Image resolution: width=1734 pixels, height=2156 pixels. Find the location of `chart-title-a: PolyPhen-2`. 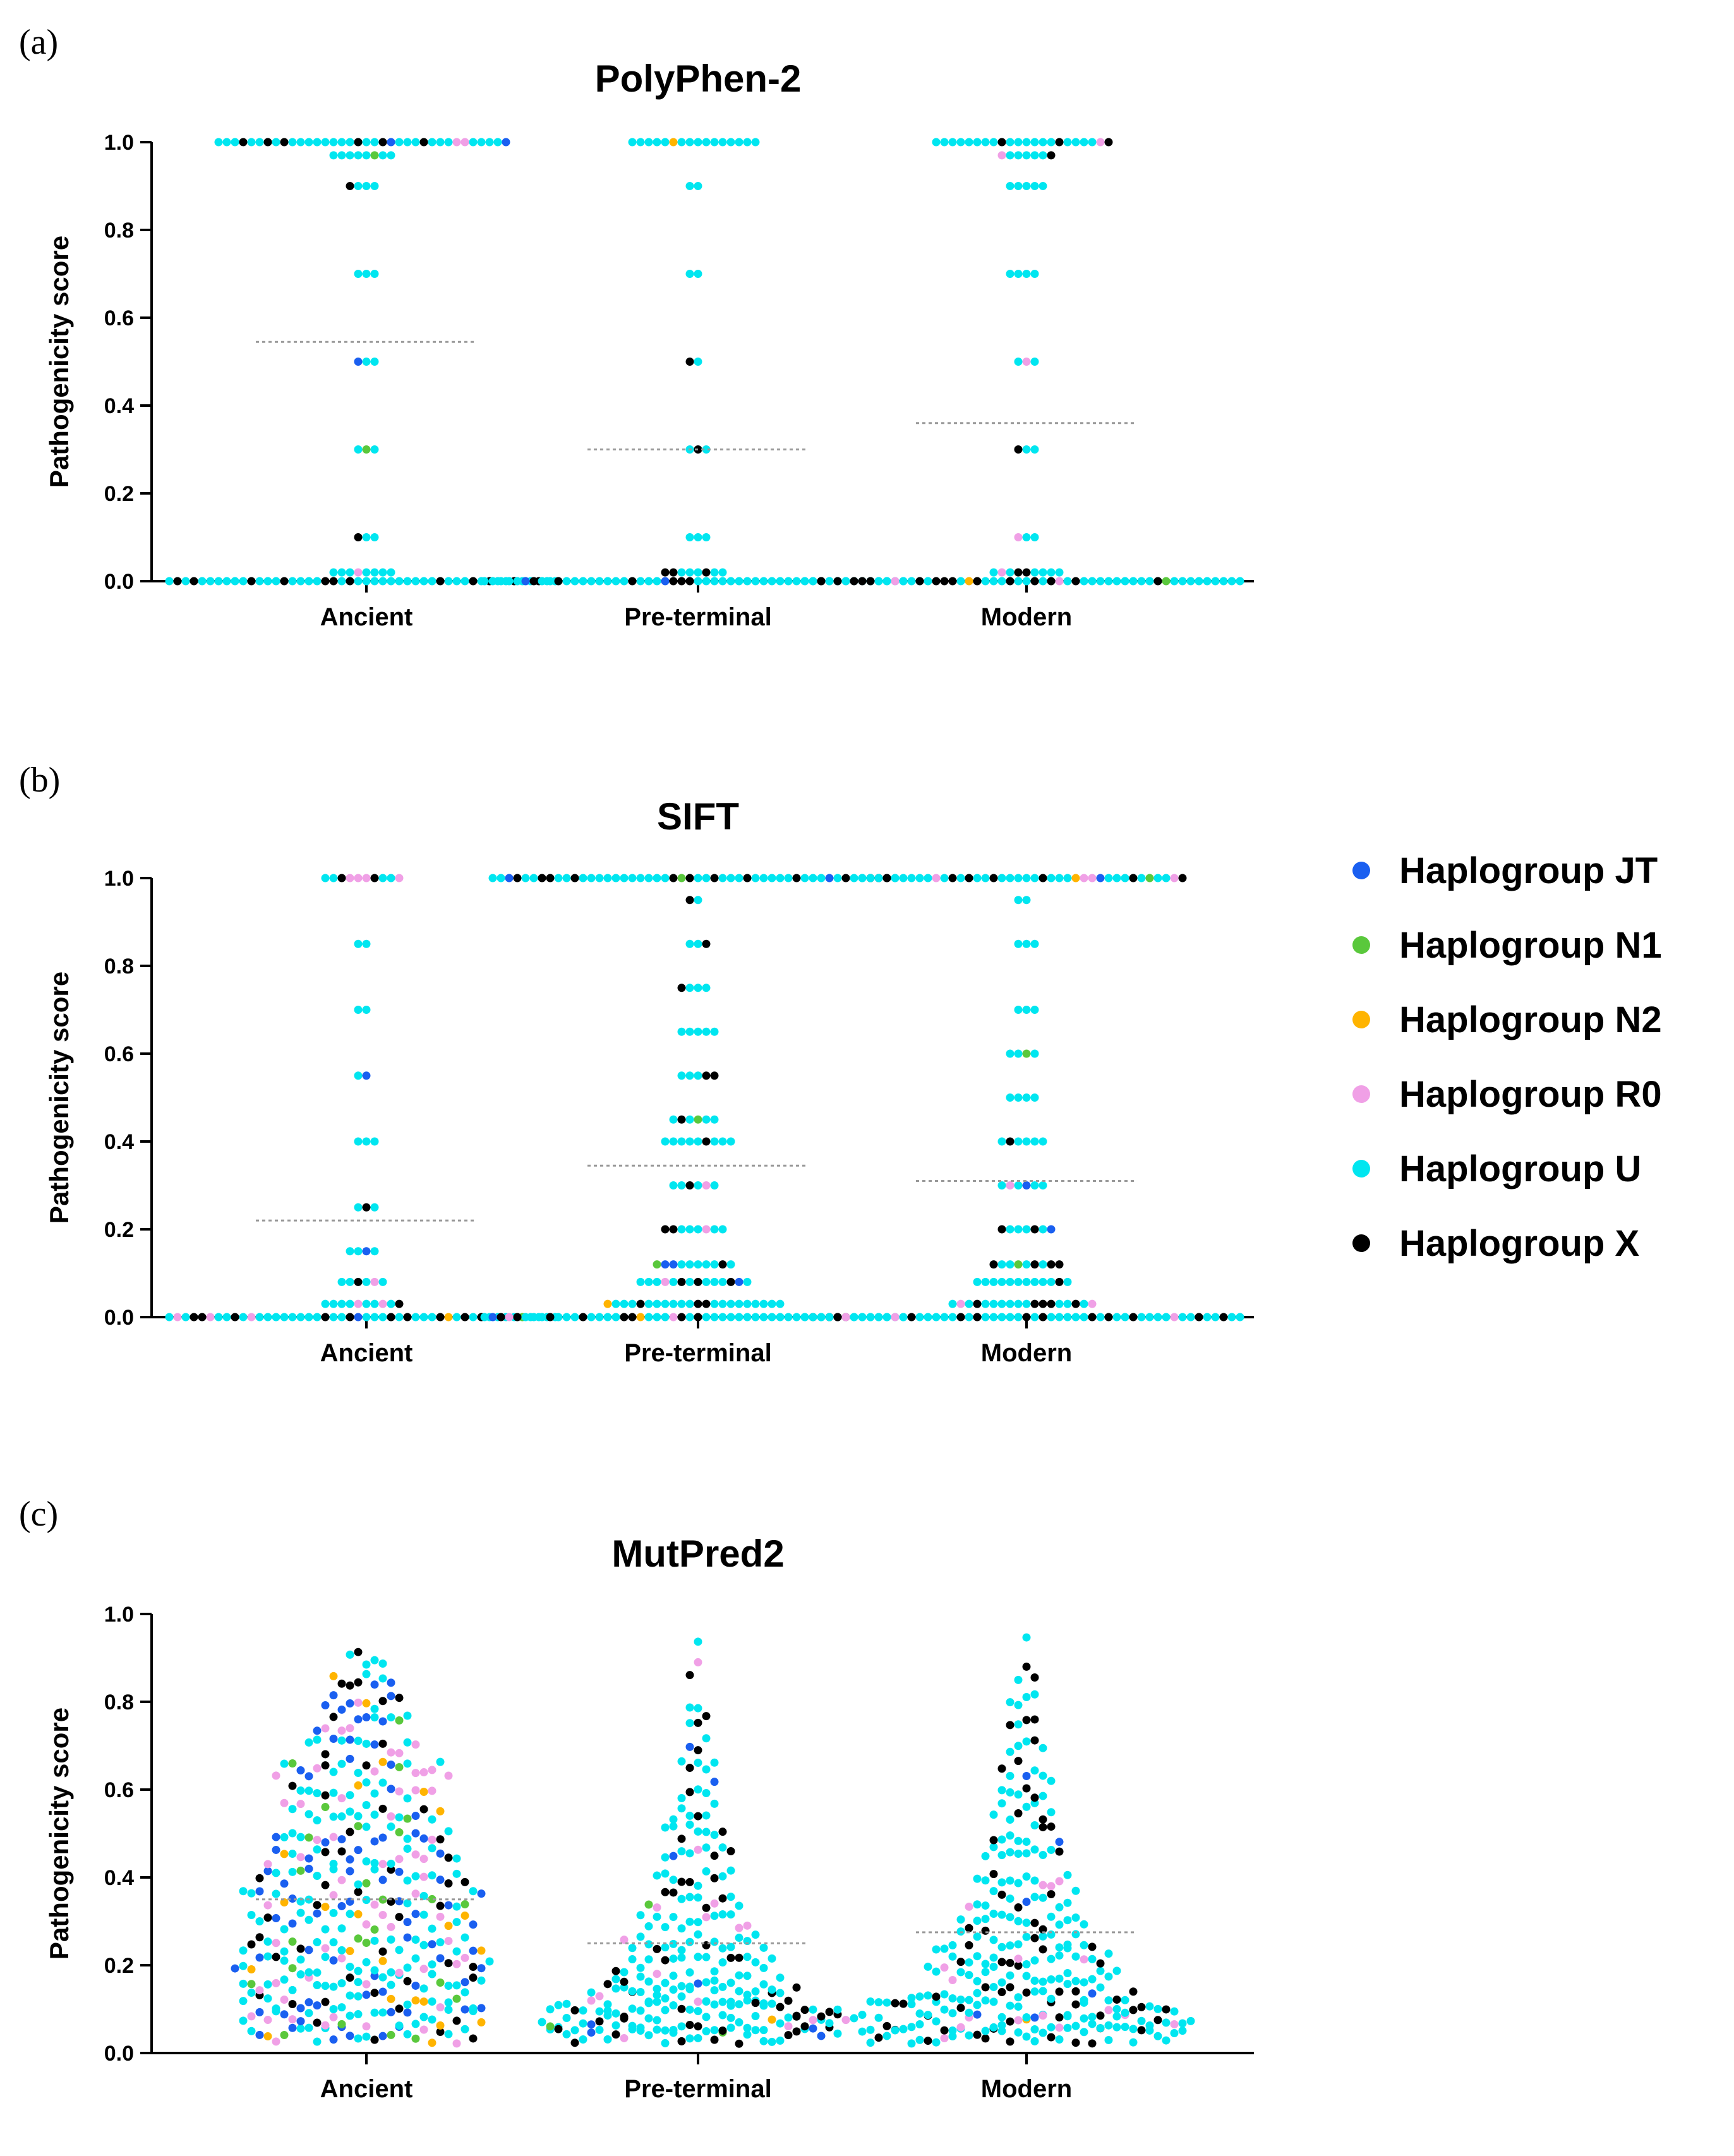

chart-title-a: PolyPhen-2 is located at coordinates (698, 78).